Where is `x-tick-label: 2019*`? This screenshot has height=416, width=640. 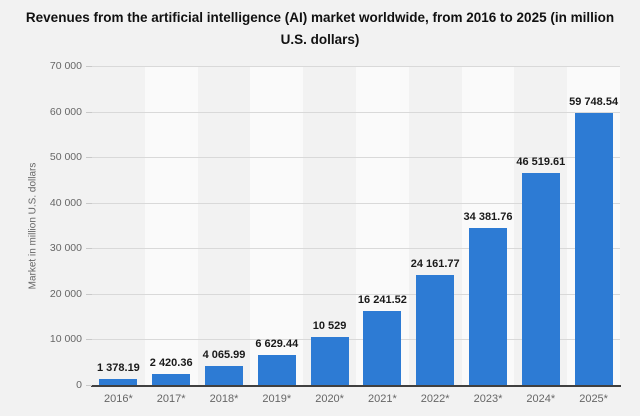
x-tick-label: 2019* is located at coordinates (277, 399).